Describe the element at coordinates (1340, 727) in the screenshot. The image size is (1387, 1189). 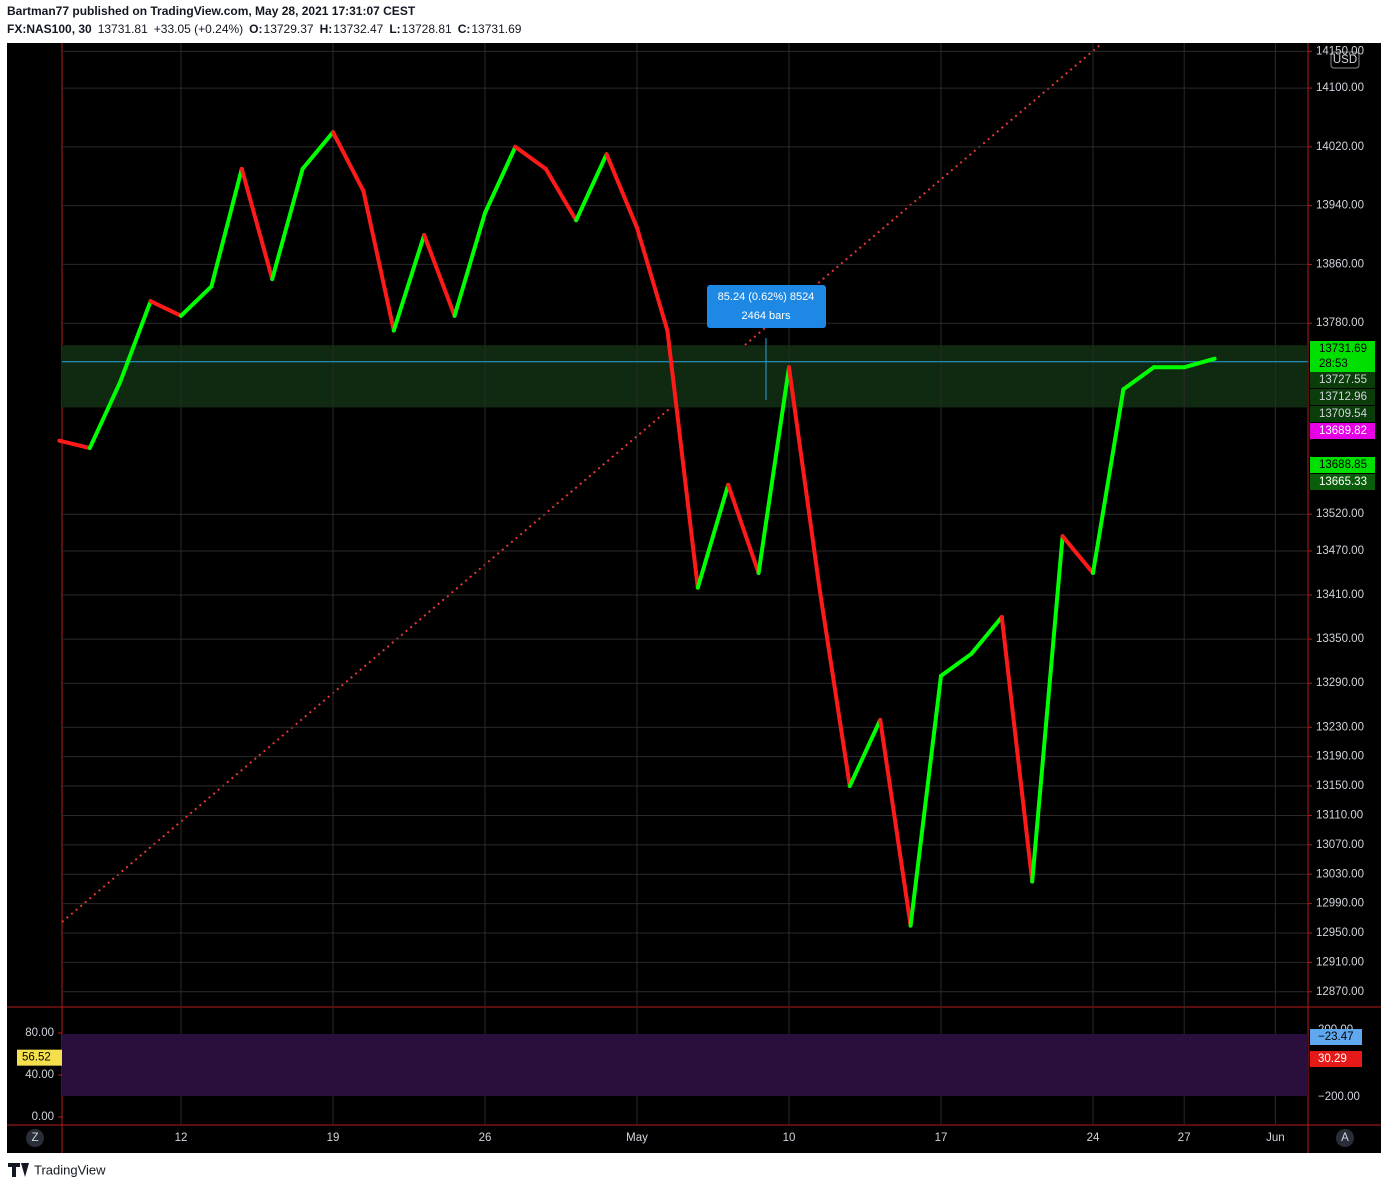
I see `y-tick-label: 13230.00` at that location.